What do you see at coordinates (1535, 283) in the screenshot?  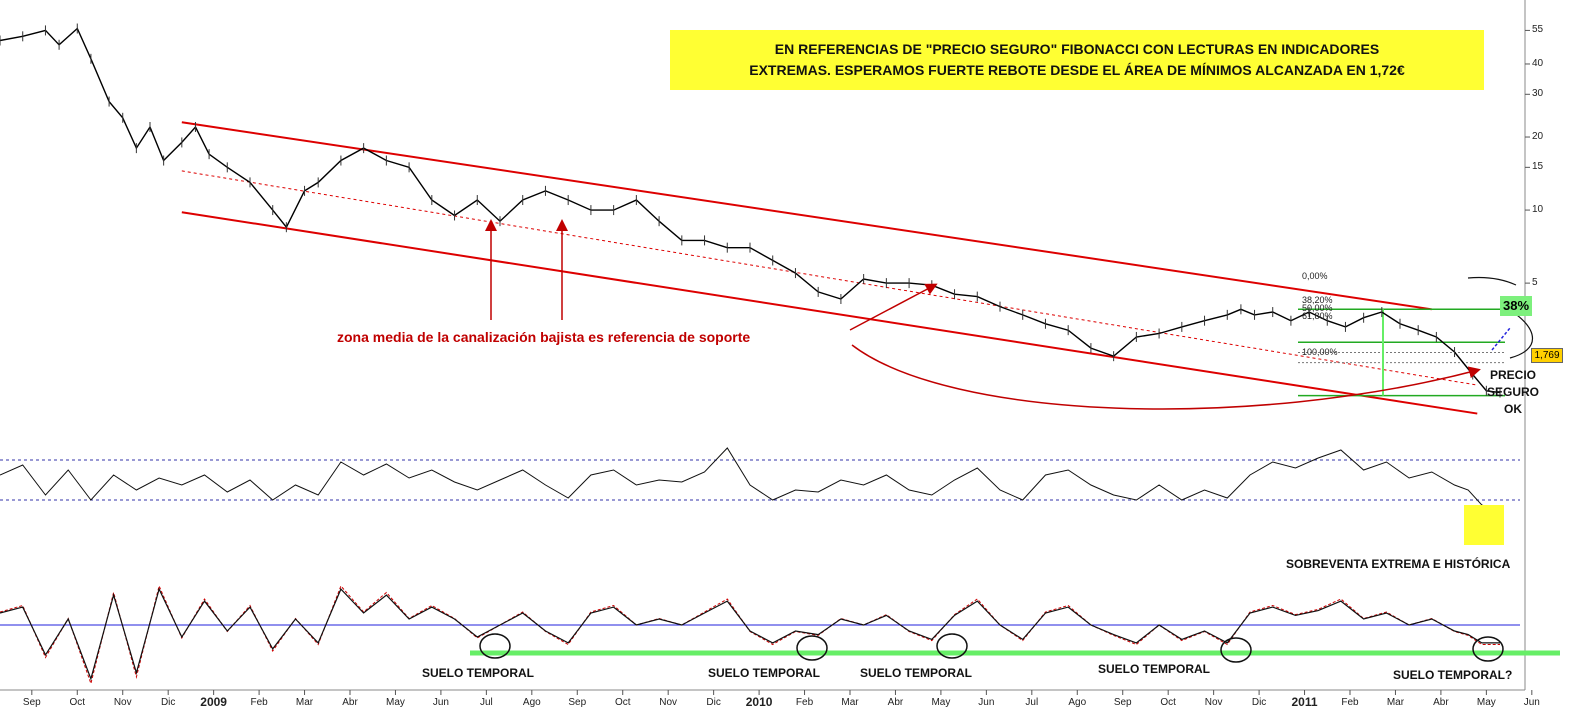 I see `y-tick-label-6: 5` at bounding box center [1535, 283].